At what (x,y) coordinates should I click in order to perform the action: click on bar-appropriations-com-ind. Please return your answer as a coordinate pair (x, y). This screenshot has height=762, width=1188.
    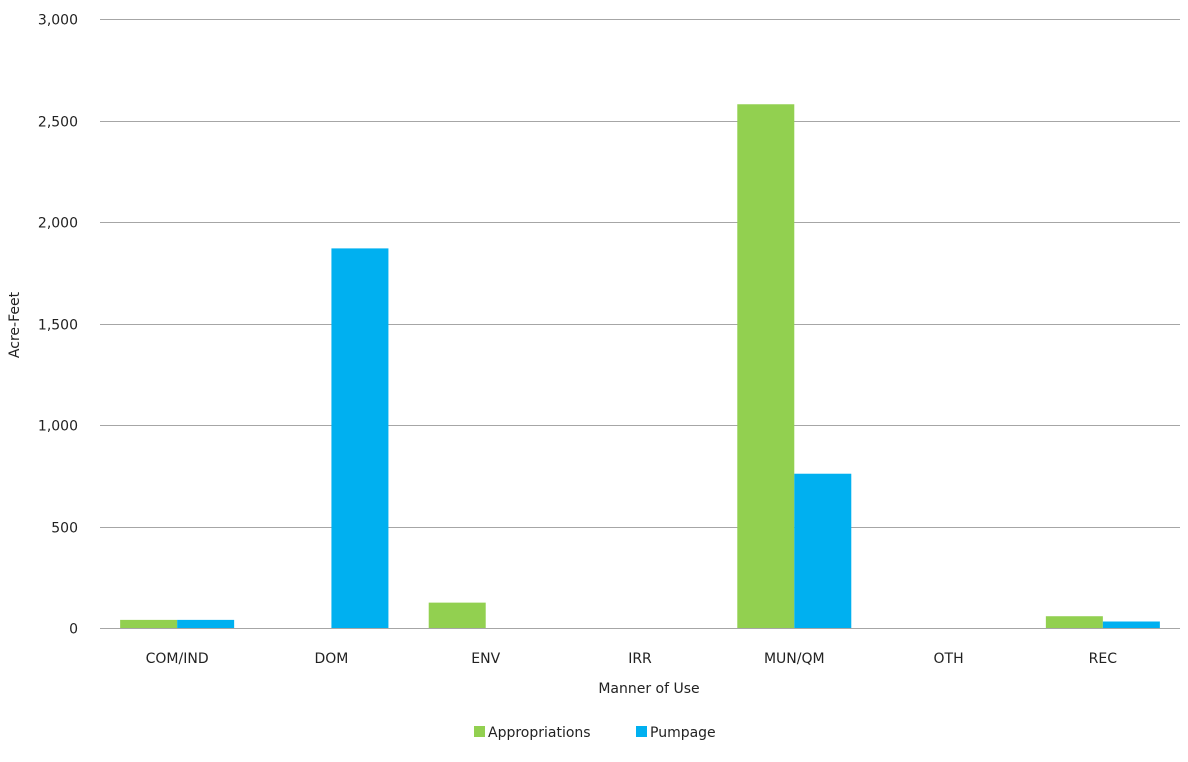
    Looking at the image, I should click on (148, 624).